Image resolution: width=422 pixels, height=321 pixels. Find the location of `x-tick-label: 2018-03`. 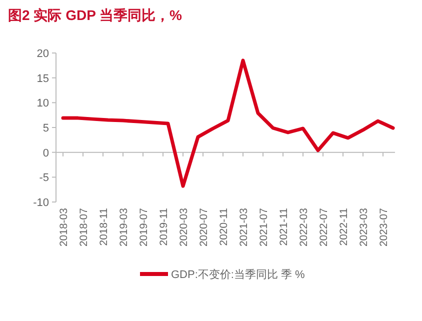

x-tick-label: 2018-03 is located at coordinates (64, 227).